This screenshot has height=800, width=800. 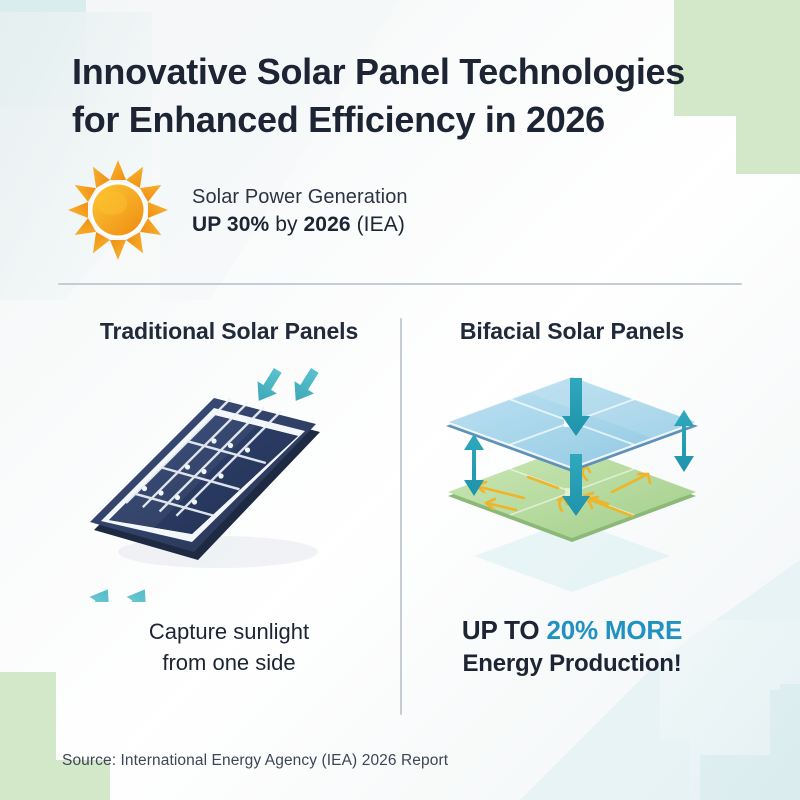 I want to click on stat-agency: (IEA), so click(x=377, y=224).